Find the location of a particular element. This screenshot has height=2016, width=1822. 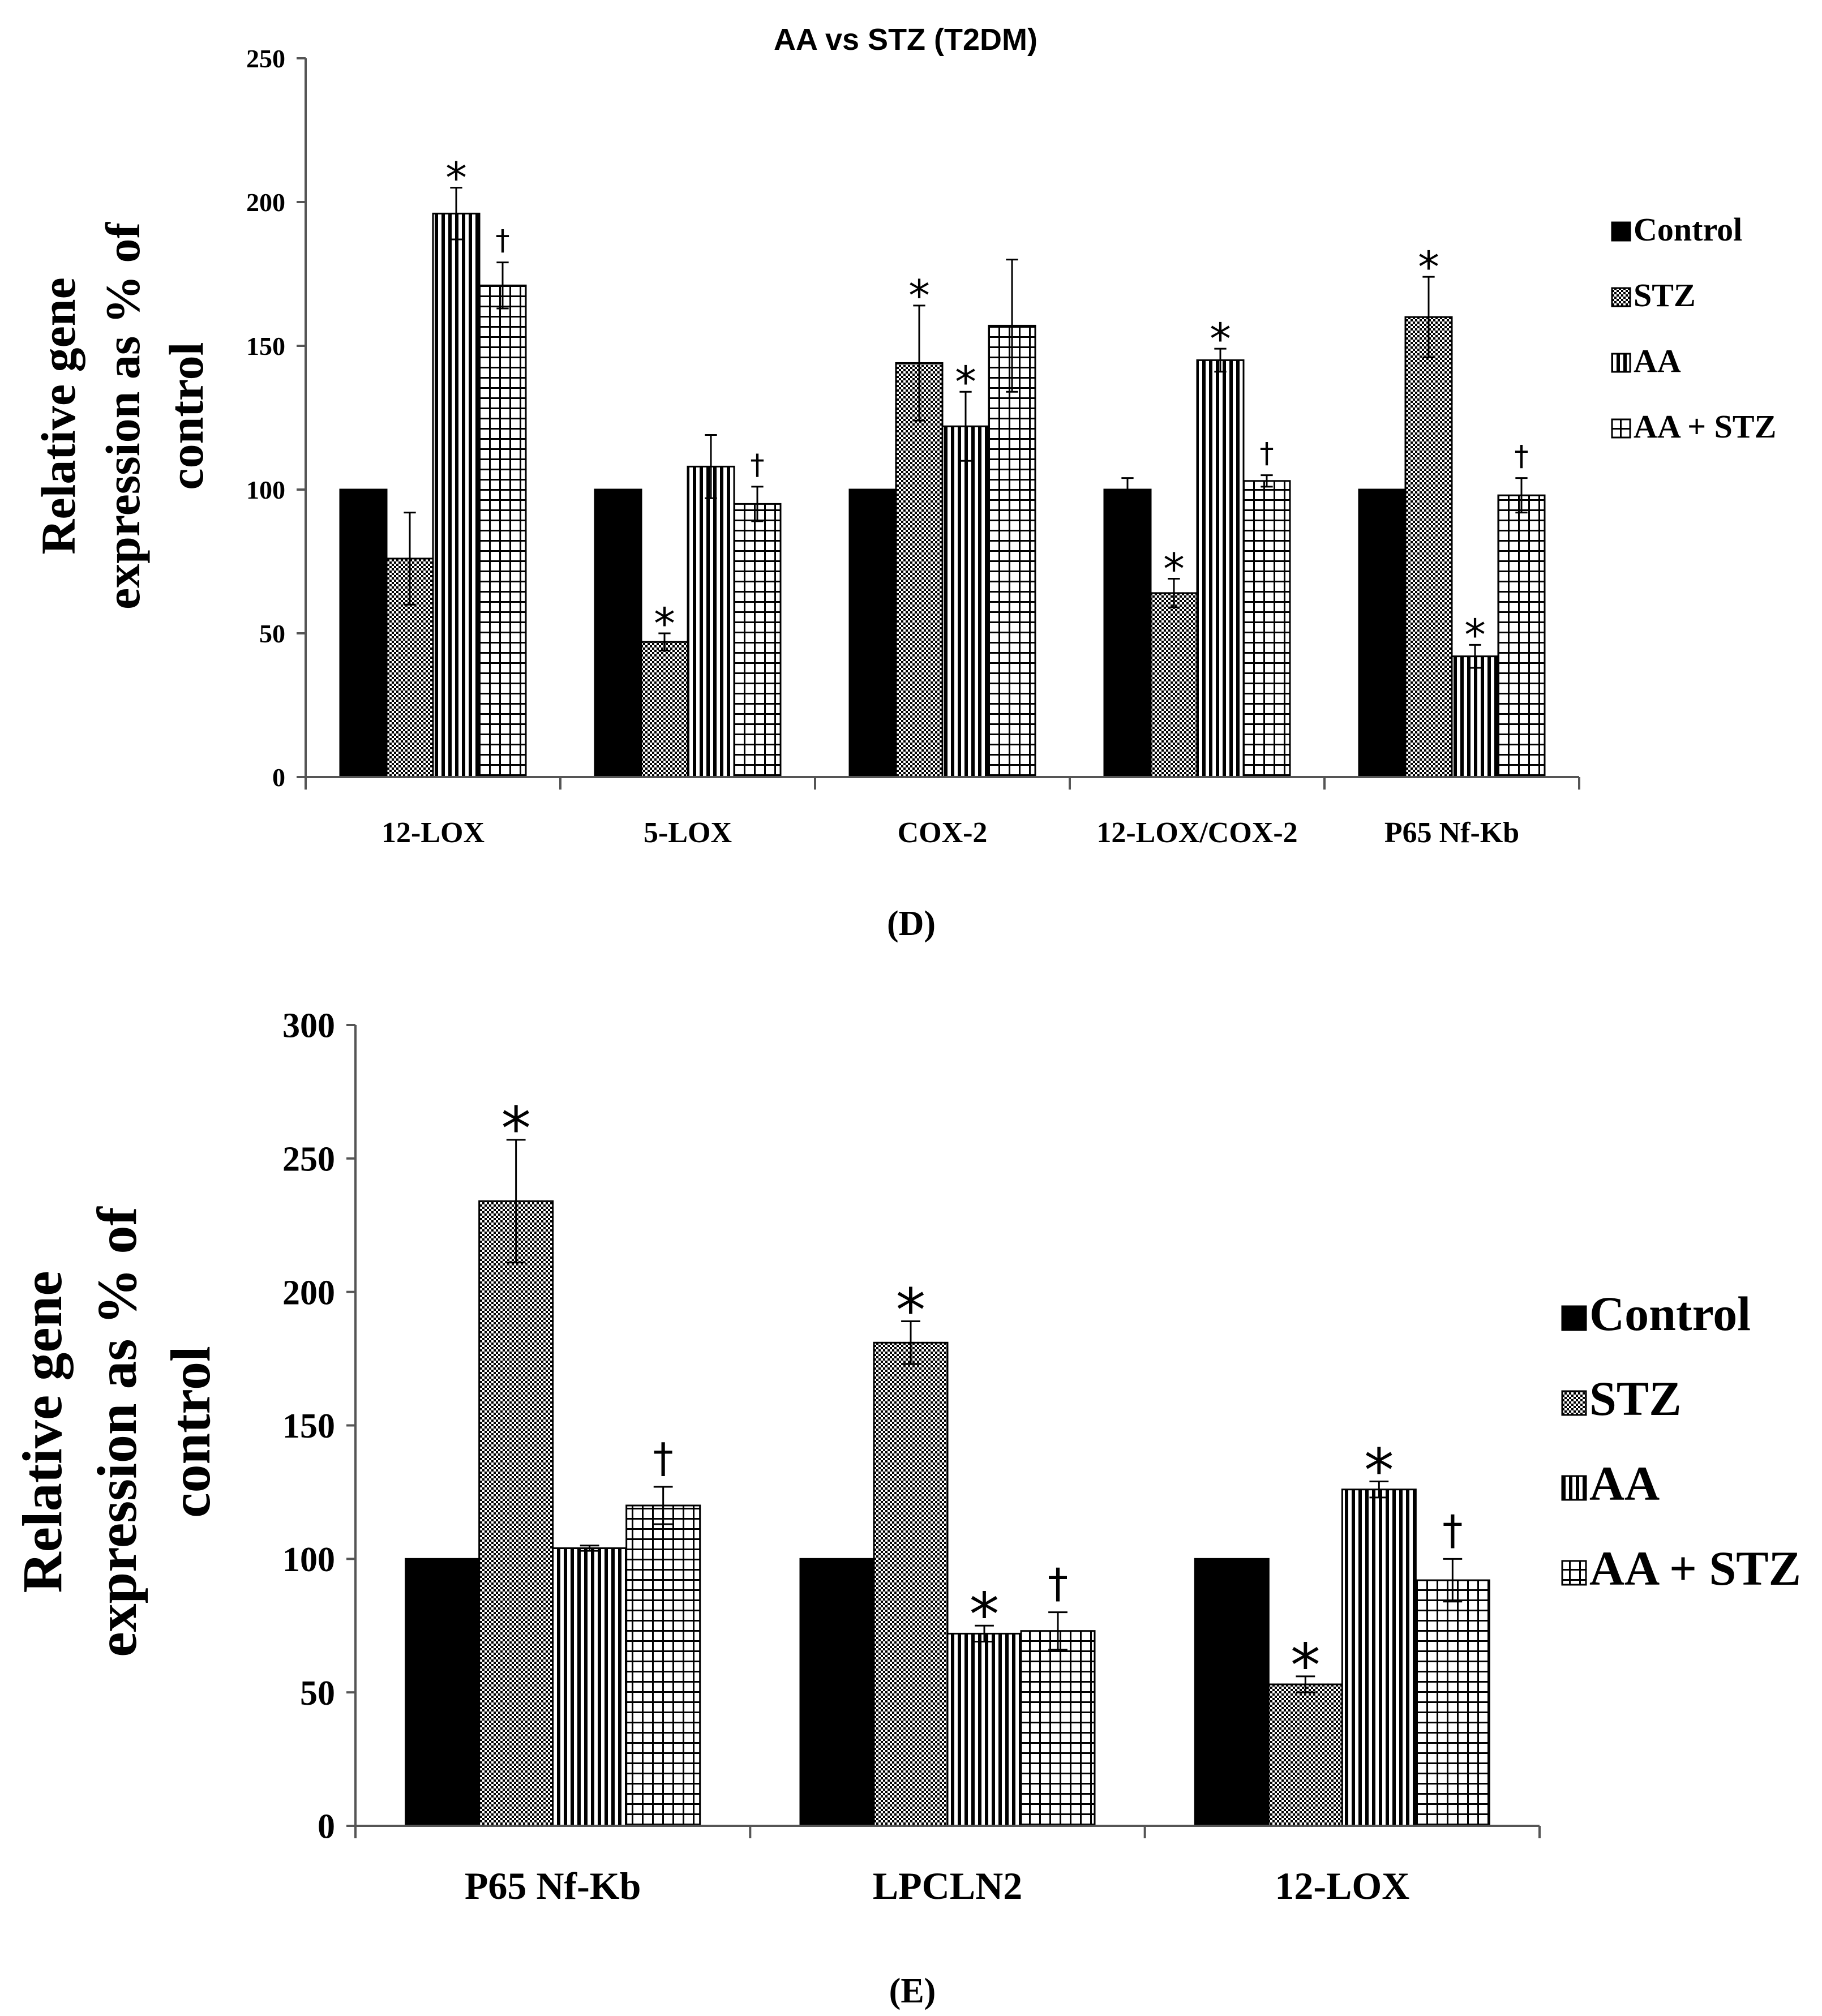

chart-e-x-tick-label: 12-LOX is located at coordinates (1342, 1885).